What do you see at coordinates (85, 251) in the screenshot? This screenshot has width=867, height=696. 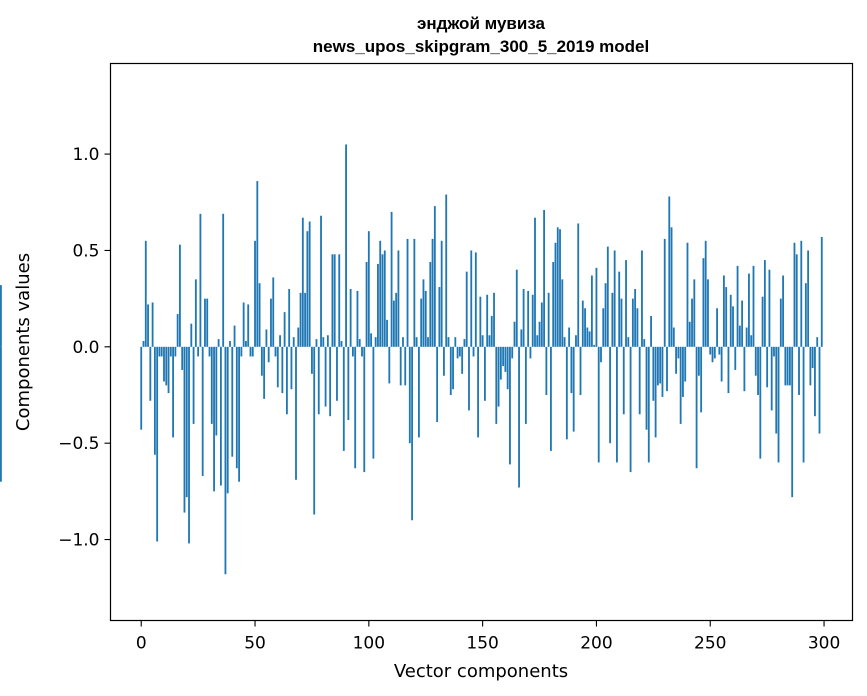 I see `y-tick-label: 0.5` at bounding box center [85, 251].